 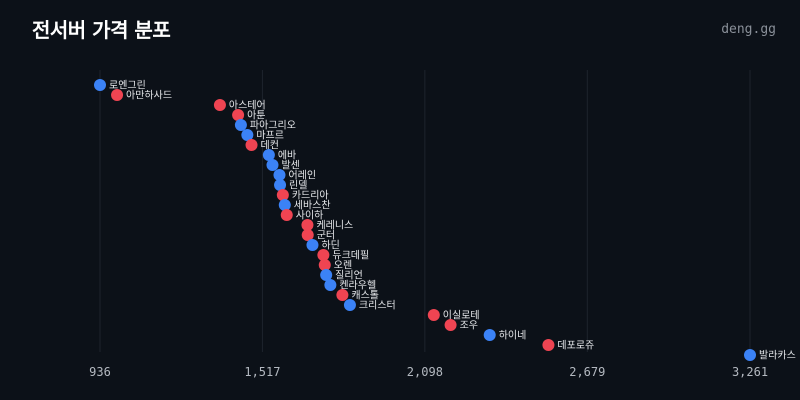 What do you see at coordinates (310, 196) in the screenshot?
I see `data-point-label: 카드리아` at bounding box center [310, 196].